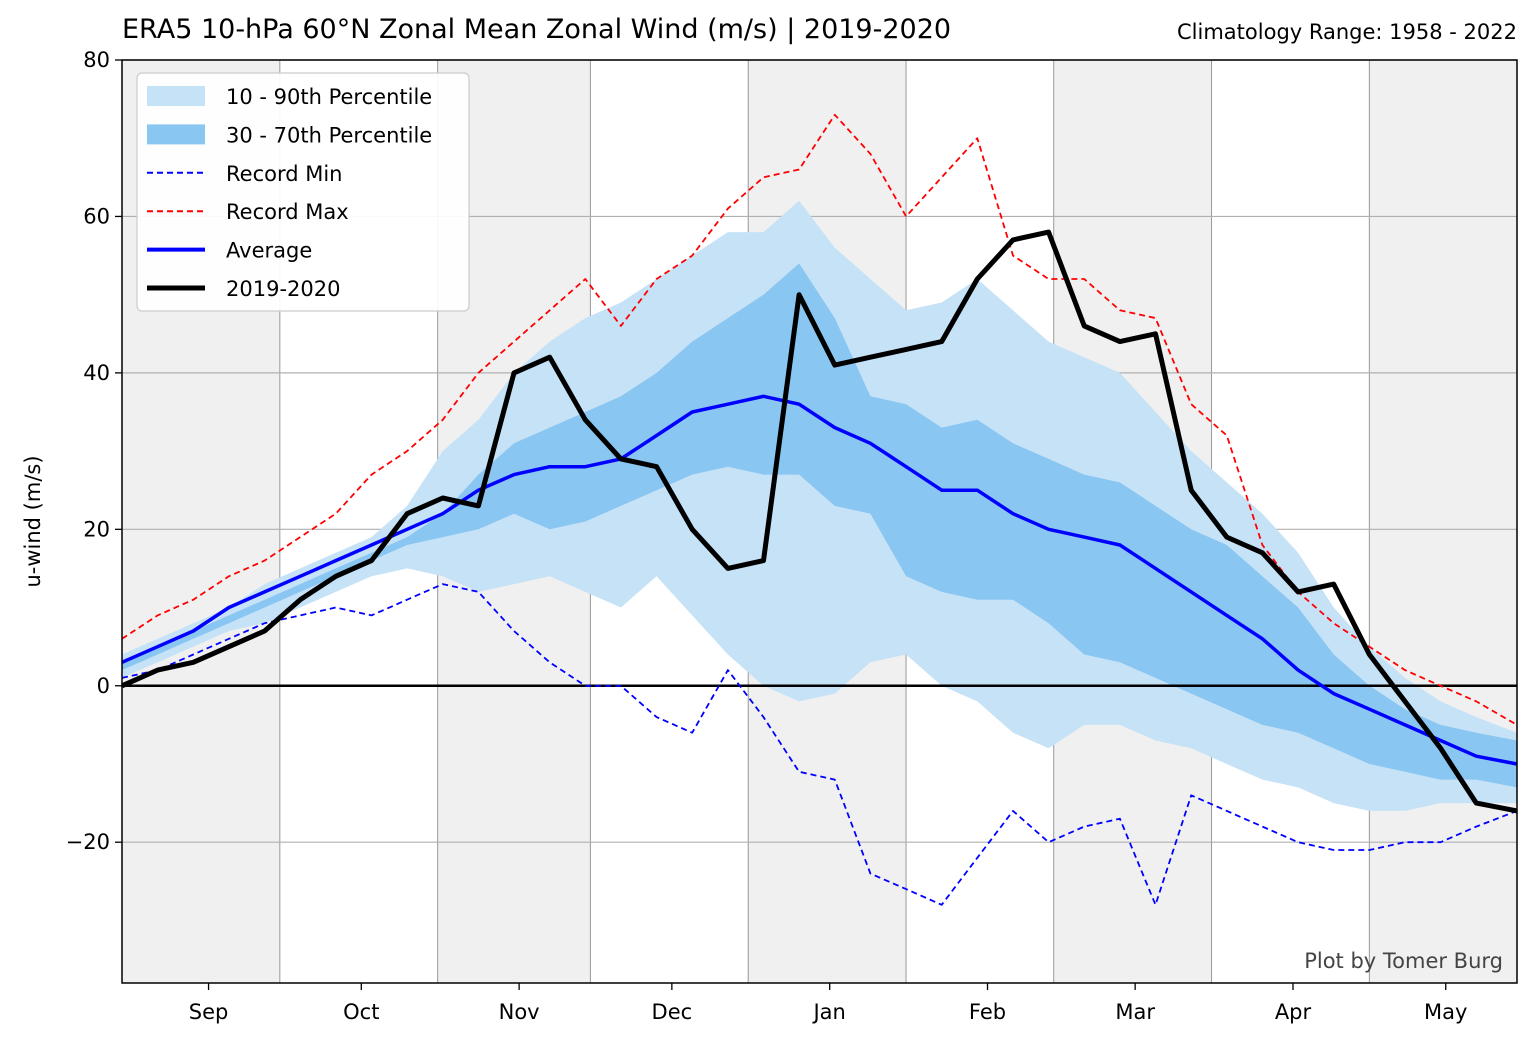 The height and width of the screenshot is (1051, 1537). I want to click on xtick-label: Sep, so click(209, 1012).